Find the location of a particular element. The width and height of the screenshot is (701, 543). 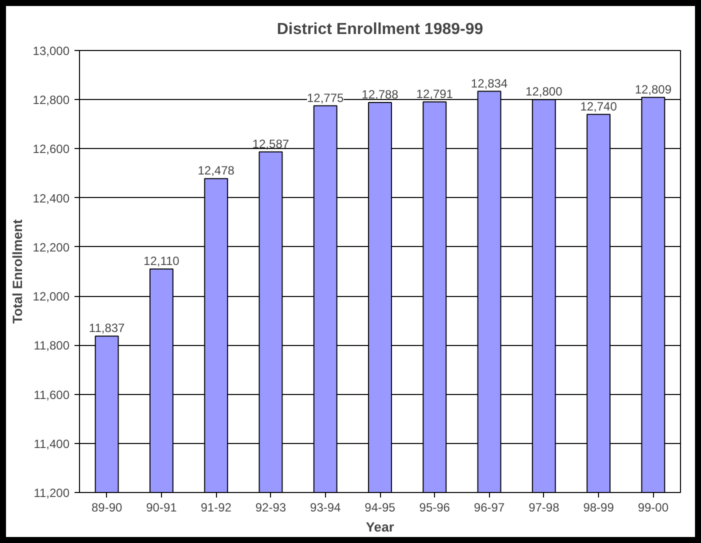

data-label: 12,809 is located at coordinates (653, 89).